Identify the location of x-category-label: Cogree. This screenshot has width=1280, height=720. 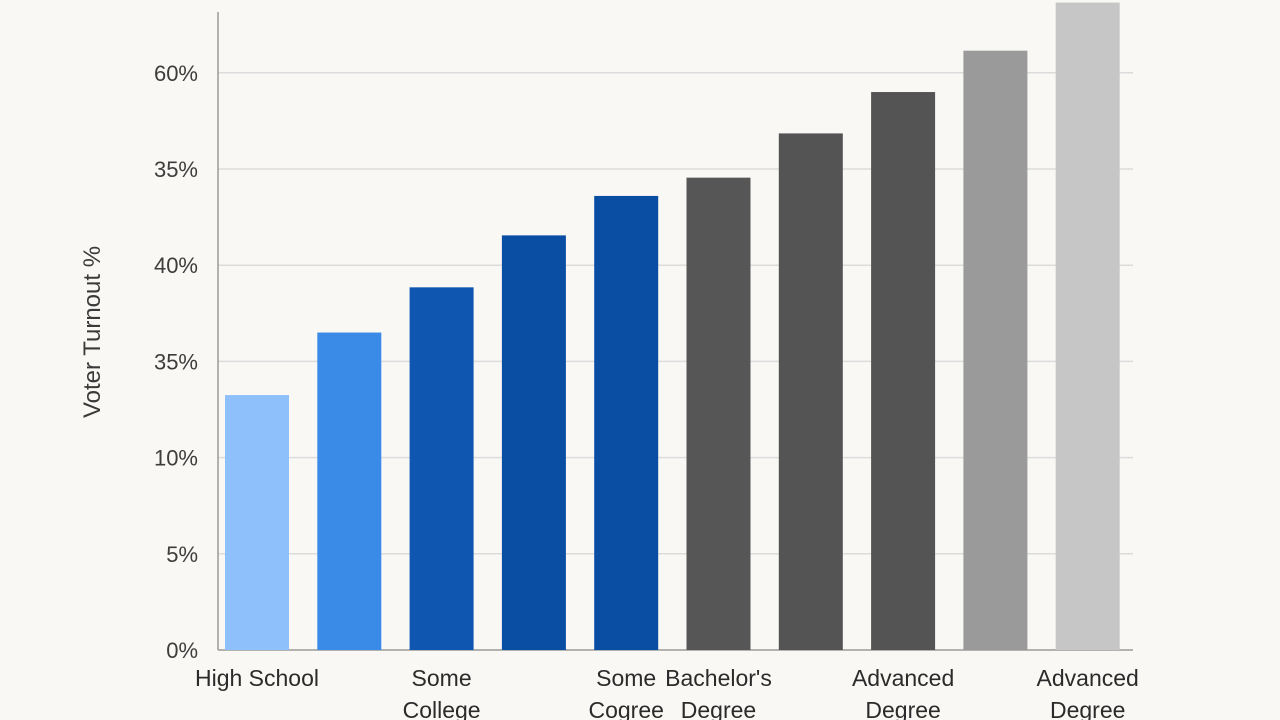
(625, 708).